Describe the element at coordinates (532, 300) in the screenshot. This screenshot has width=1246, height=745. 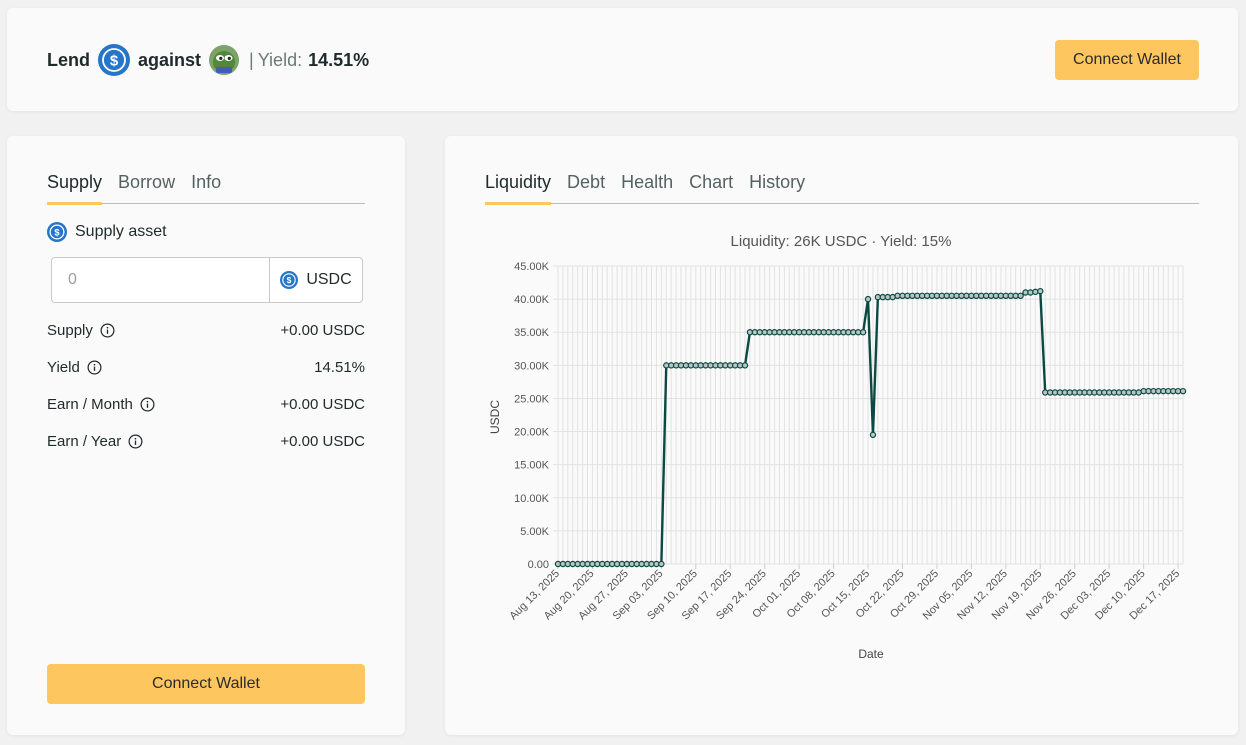
I see `y-tick-label: 40.00K` at that location.